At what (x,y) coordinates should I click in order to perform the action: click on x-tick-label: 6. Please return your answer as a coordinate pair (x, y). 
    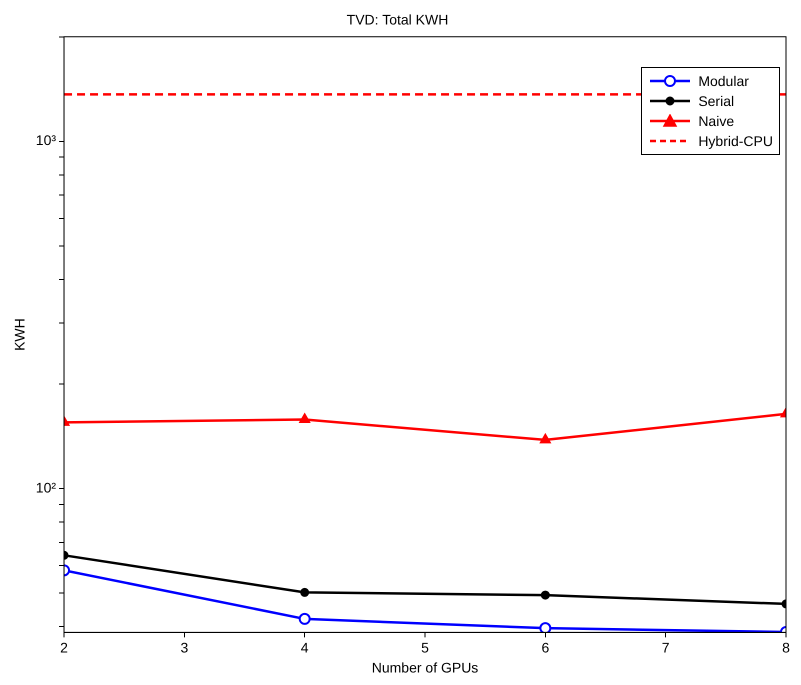
    Looking at the image, I should click on (545, 648).